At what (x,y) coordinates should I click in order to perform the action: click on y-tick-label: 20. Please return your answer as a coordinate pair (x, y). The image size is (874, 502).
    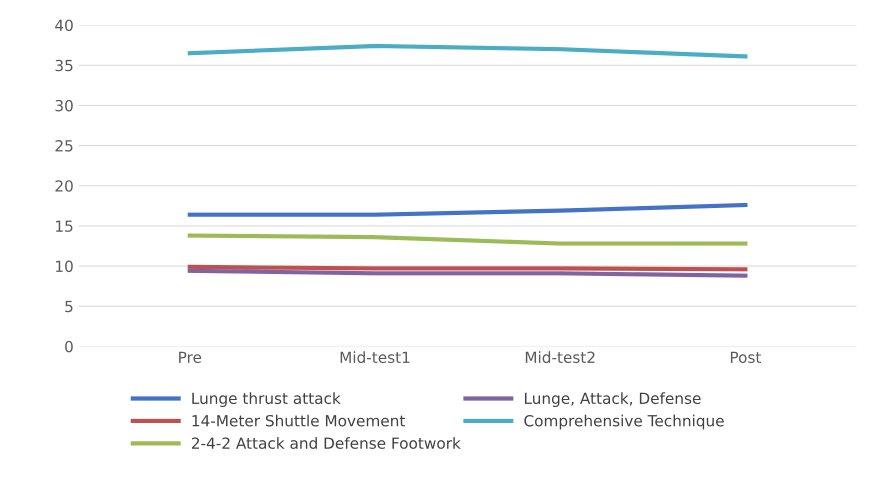
    Looking at the image, I should click on (64, 186).